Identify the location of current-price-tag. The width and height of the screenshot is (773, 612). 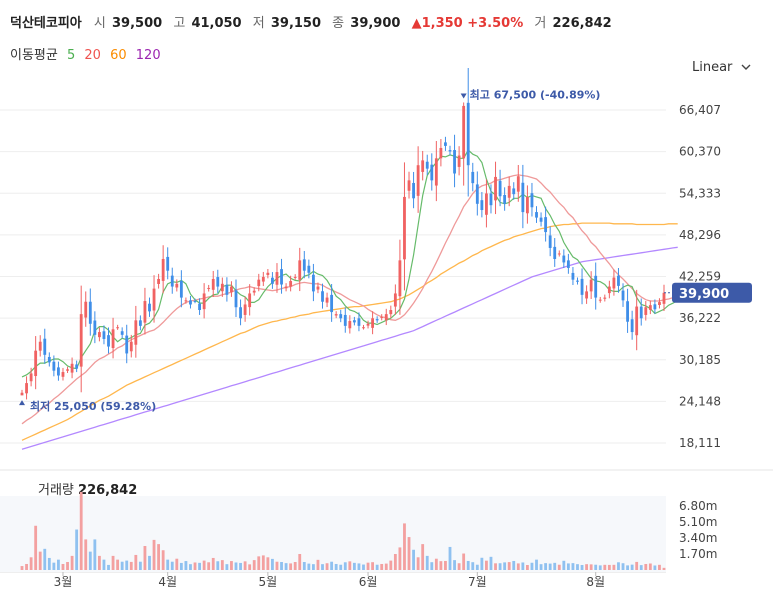
(712, 292).